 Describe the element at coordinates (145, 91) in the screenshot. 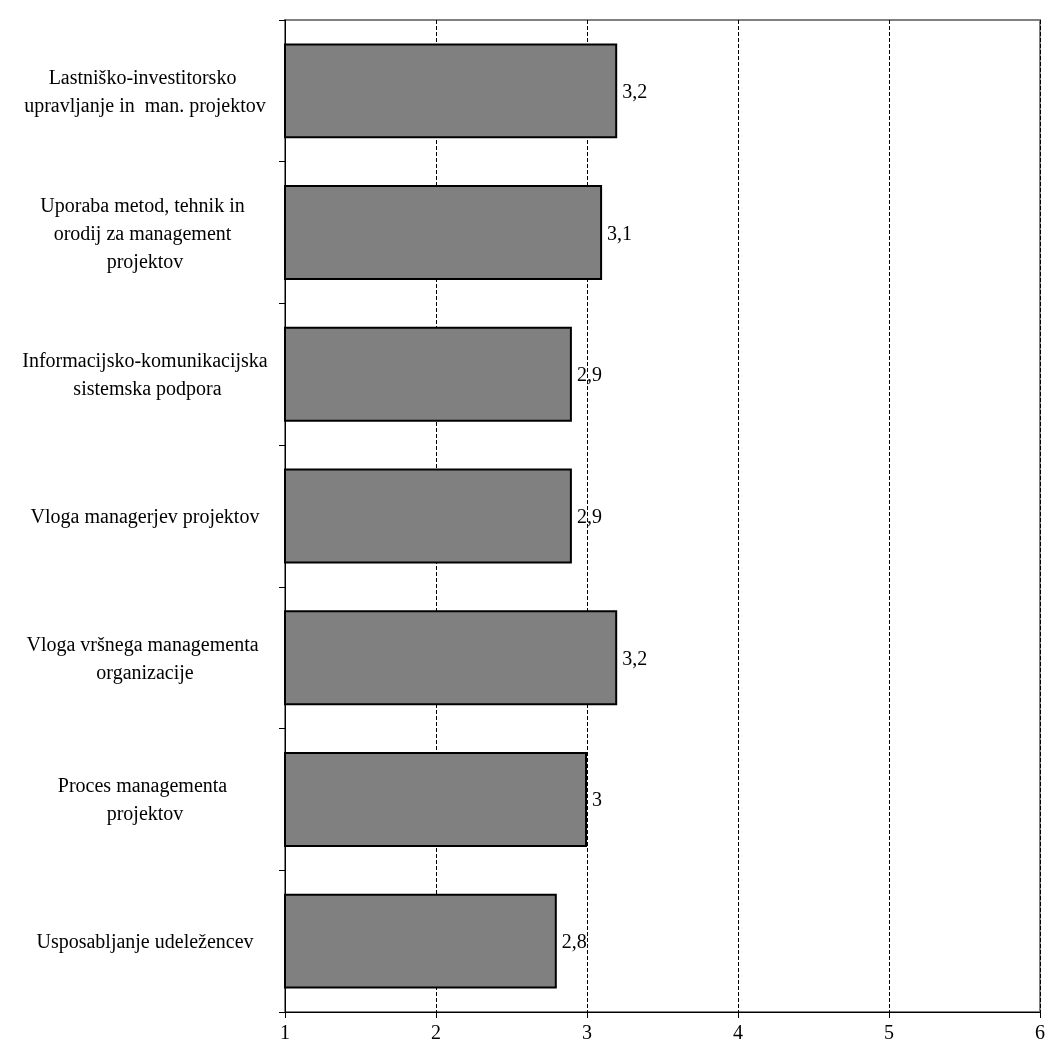

I see `y-tick-label: Lastniško-investitorsko upravljanje in man. projektov` at that location.